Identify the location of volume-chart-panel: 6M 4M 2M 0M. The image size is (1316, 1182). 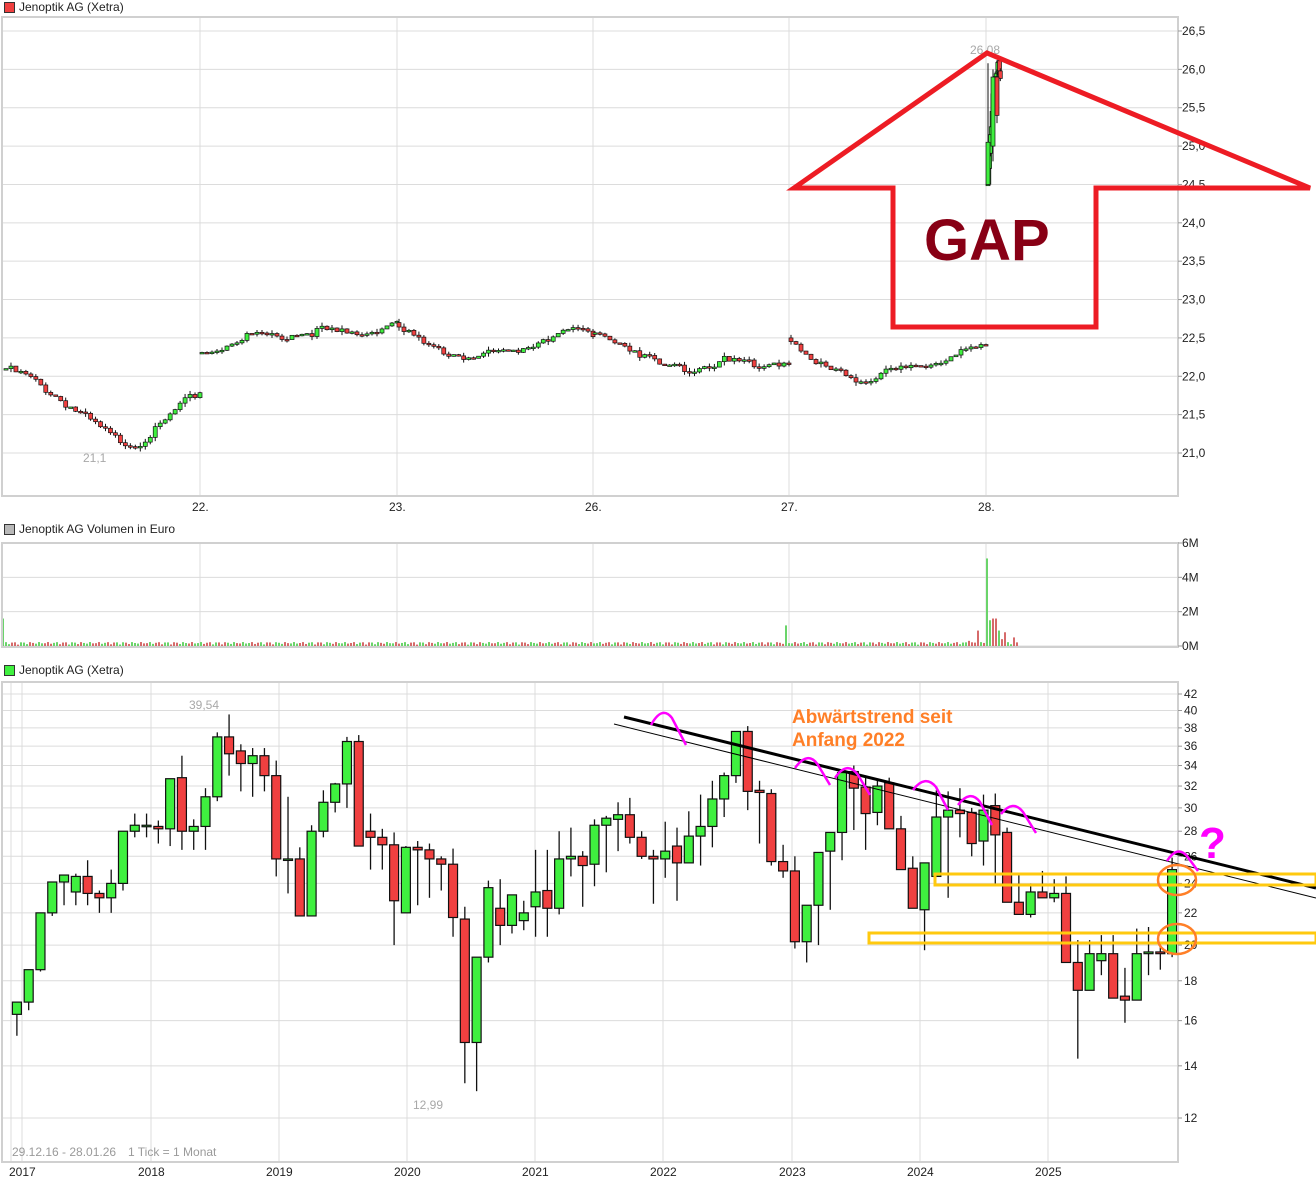
(600, 594).